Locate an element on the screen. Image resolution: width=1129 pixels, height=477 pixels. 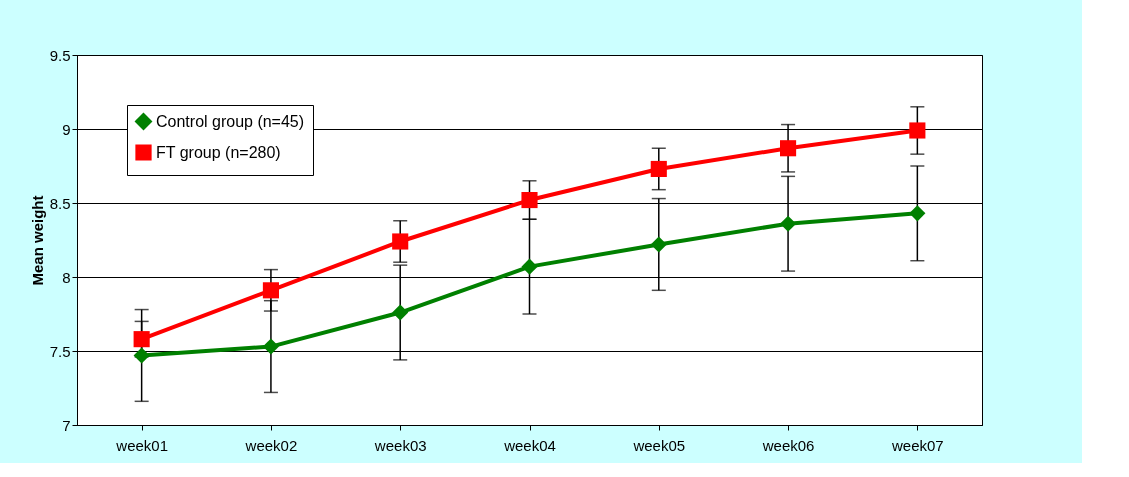
x-tick-label: week01 is located at coordinates (141, 445).